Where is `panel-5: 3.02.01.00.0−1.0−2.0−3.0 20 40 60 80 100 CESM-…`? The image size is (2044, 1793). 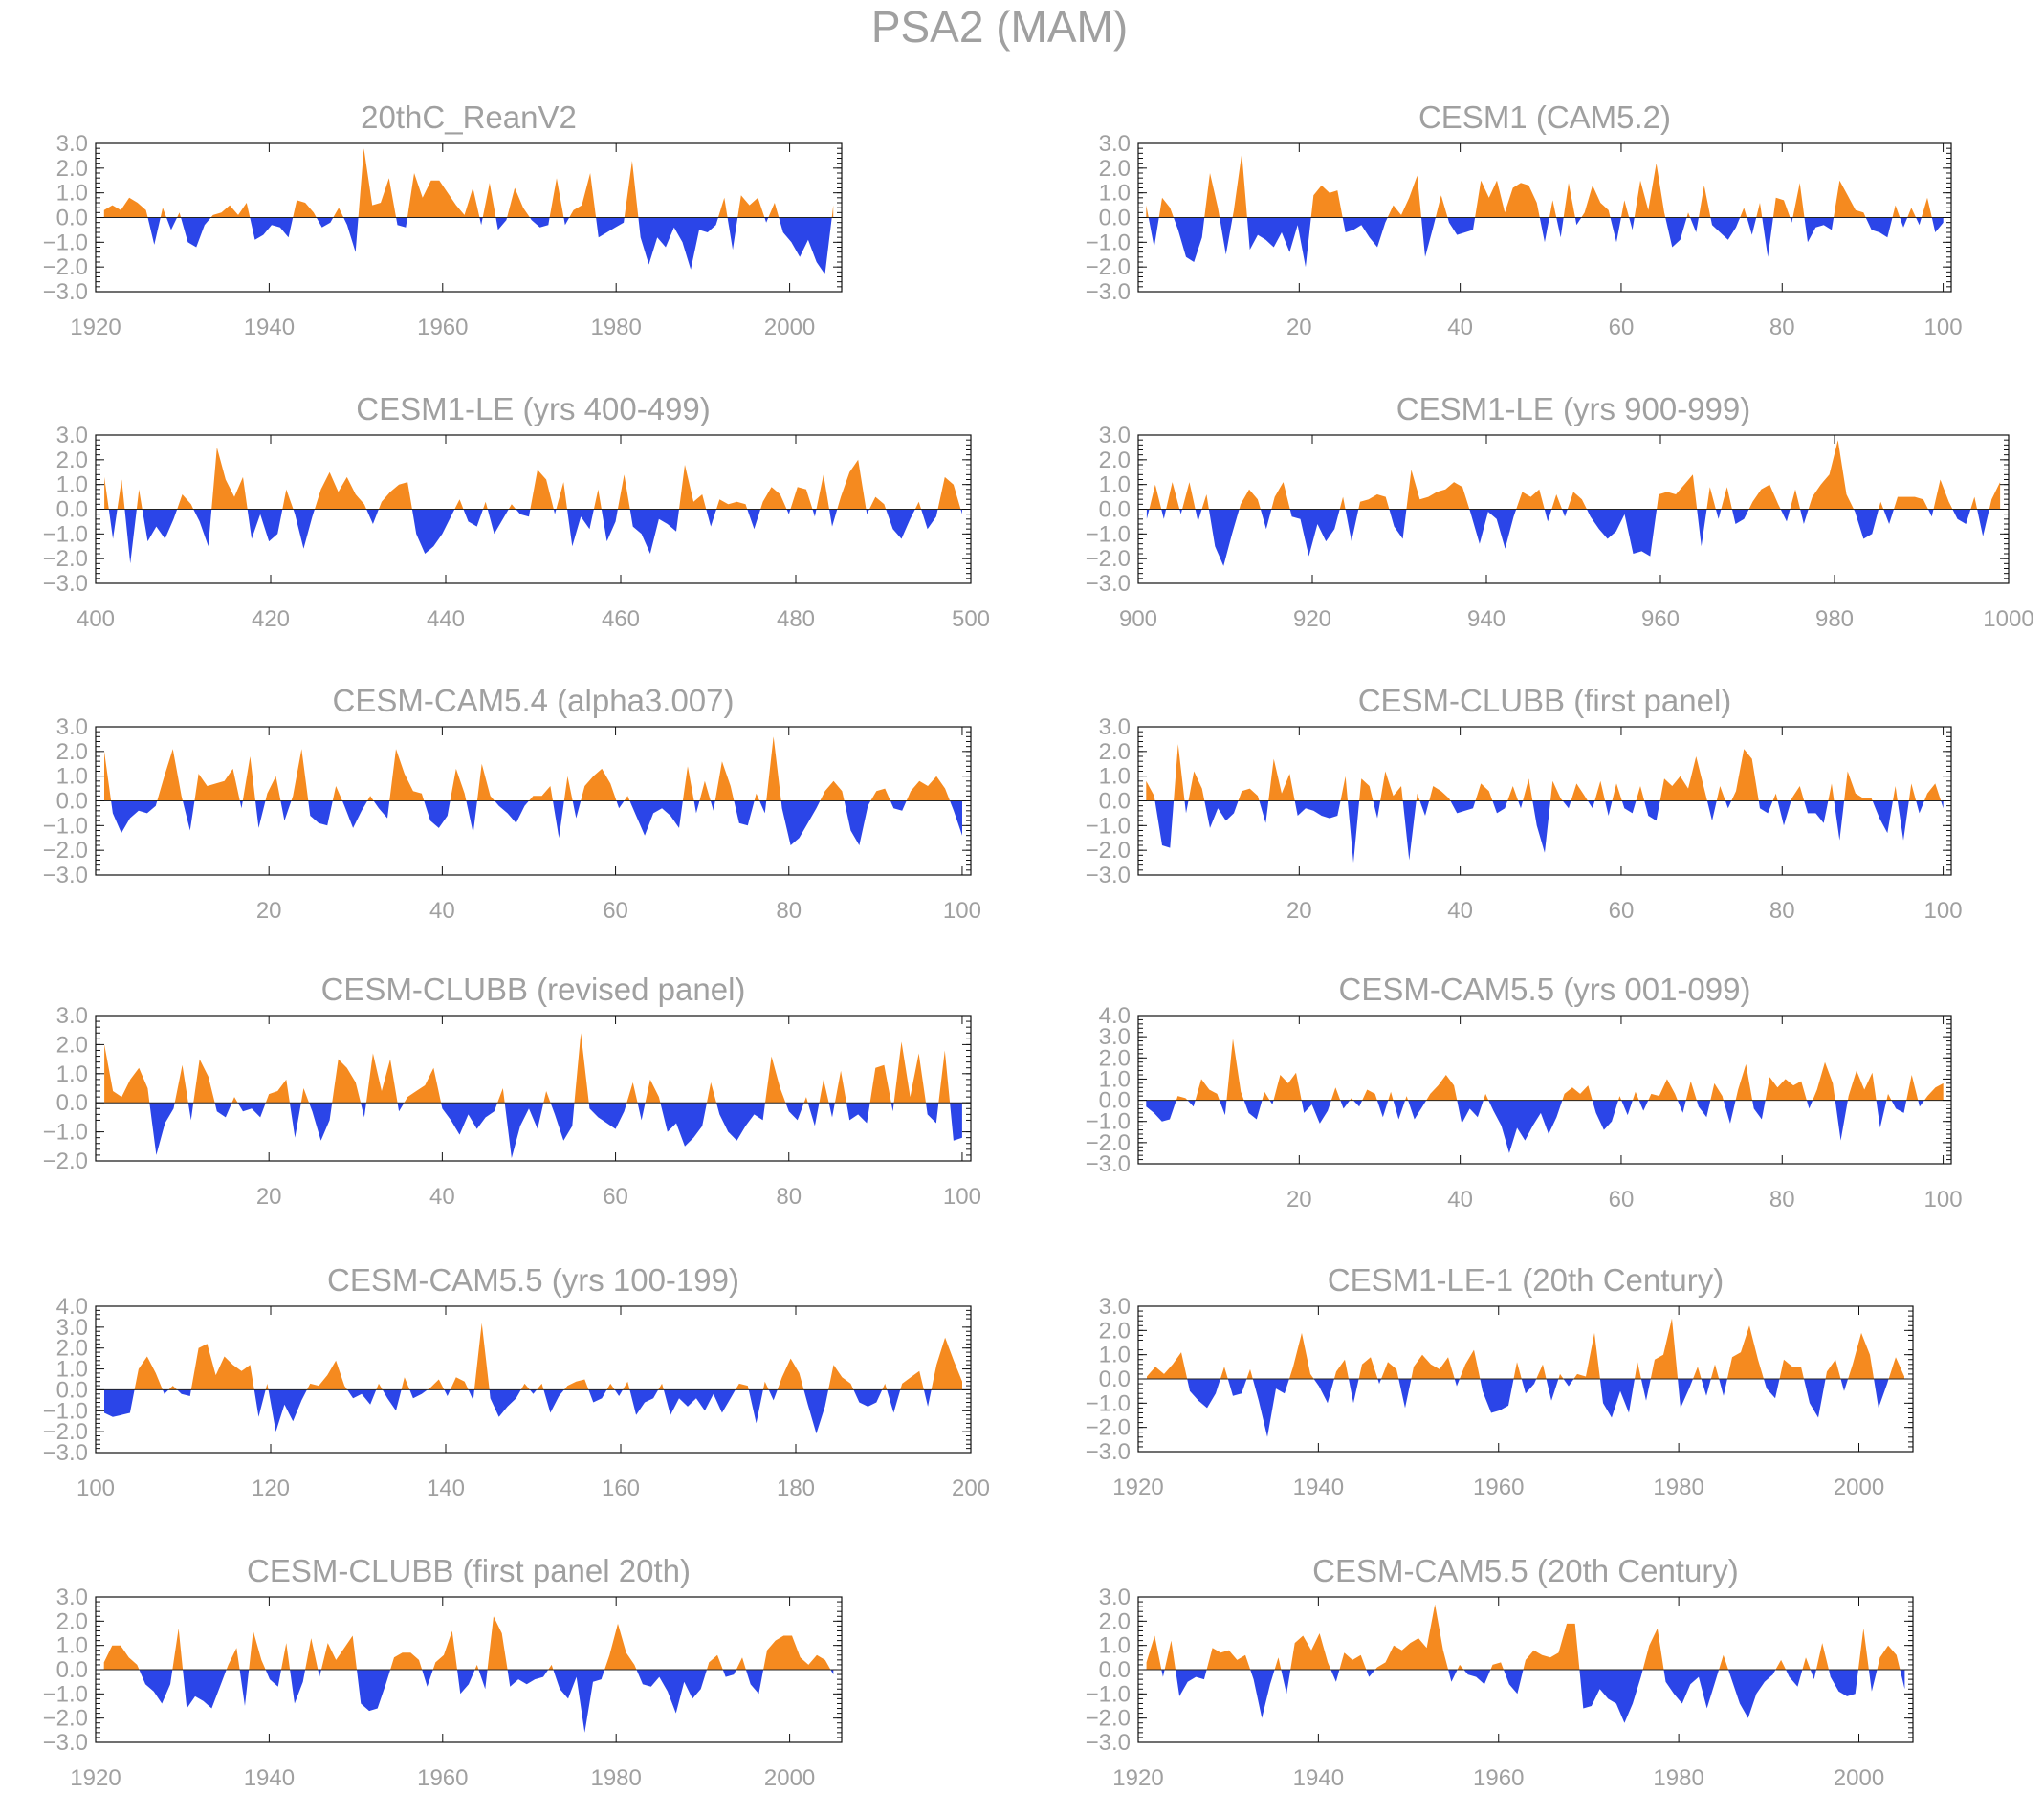 panel-5: 3.02.01.00.0−1.0−2.0−3.0 20 40 60 80 100 CESM-… is located at coordinates (512, 803).